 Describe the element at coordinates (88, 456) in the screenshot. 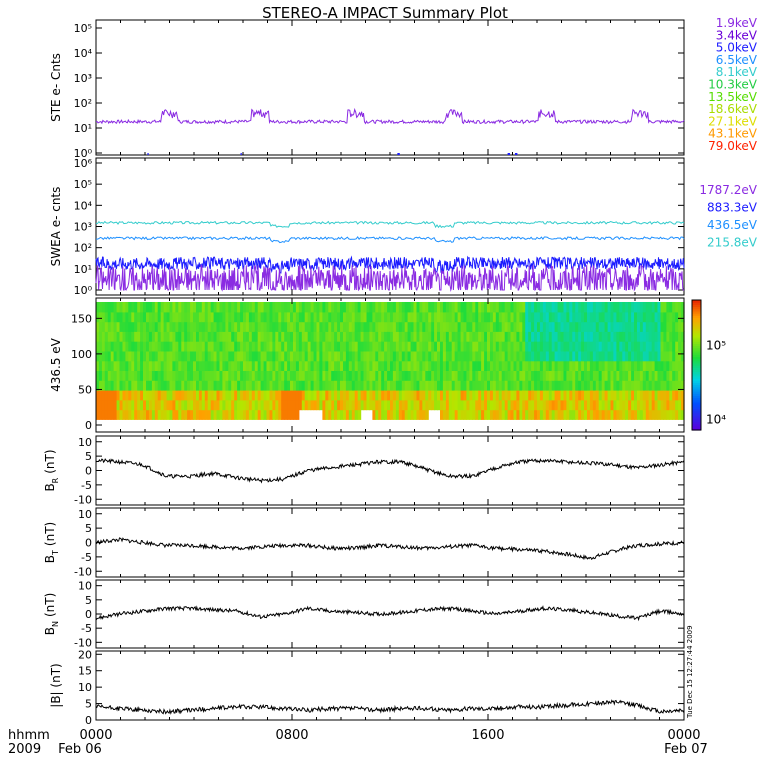

I see `y-tick-label: 5` at that location.